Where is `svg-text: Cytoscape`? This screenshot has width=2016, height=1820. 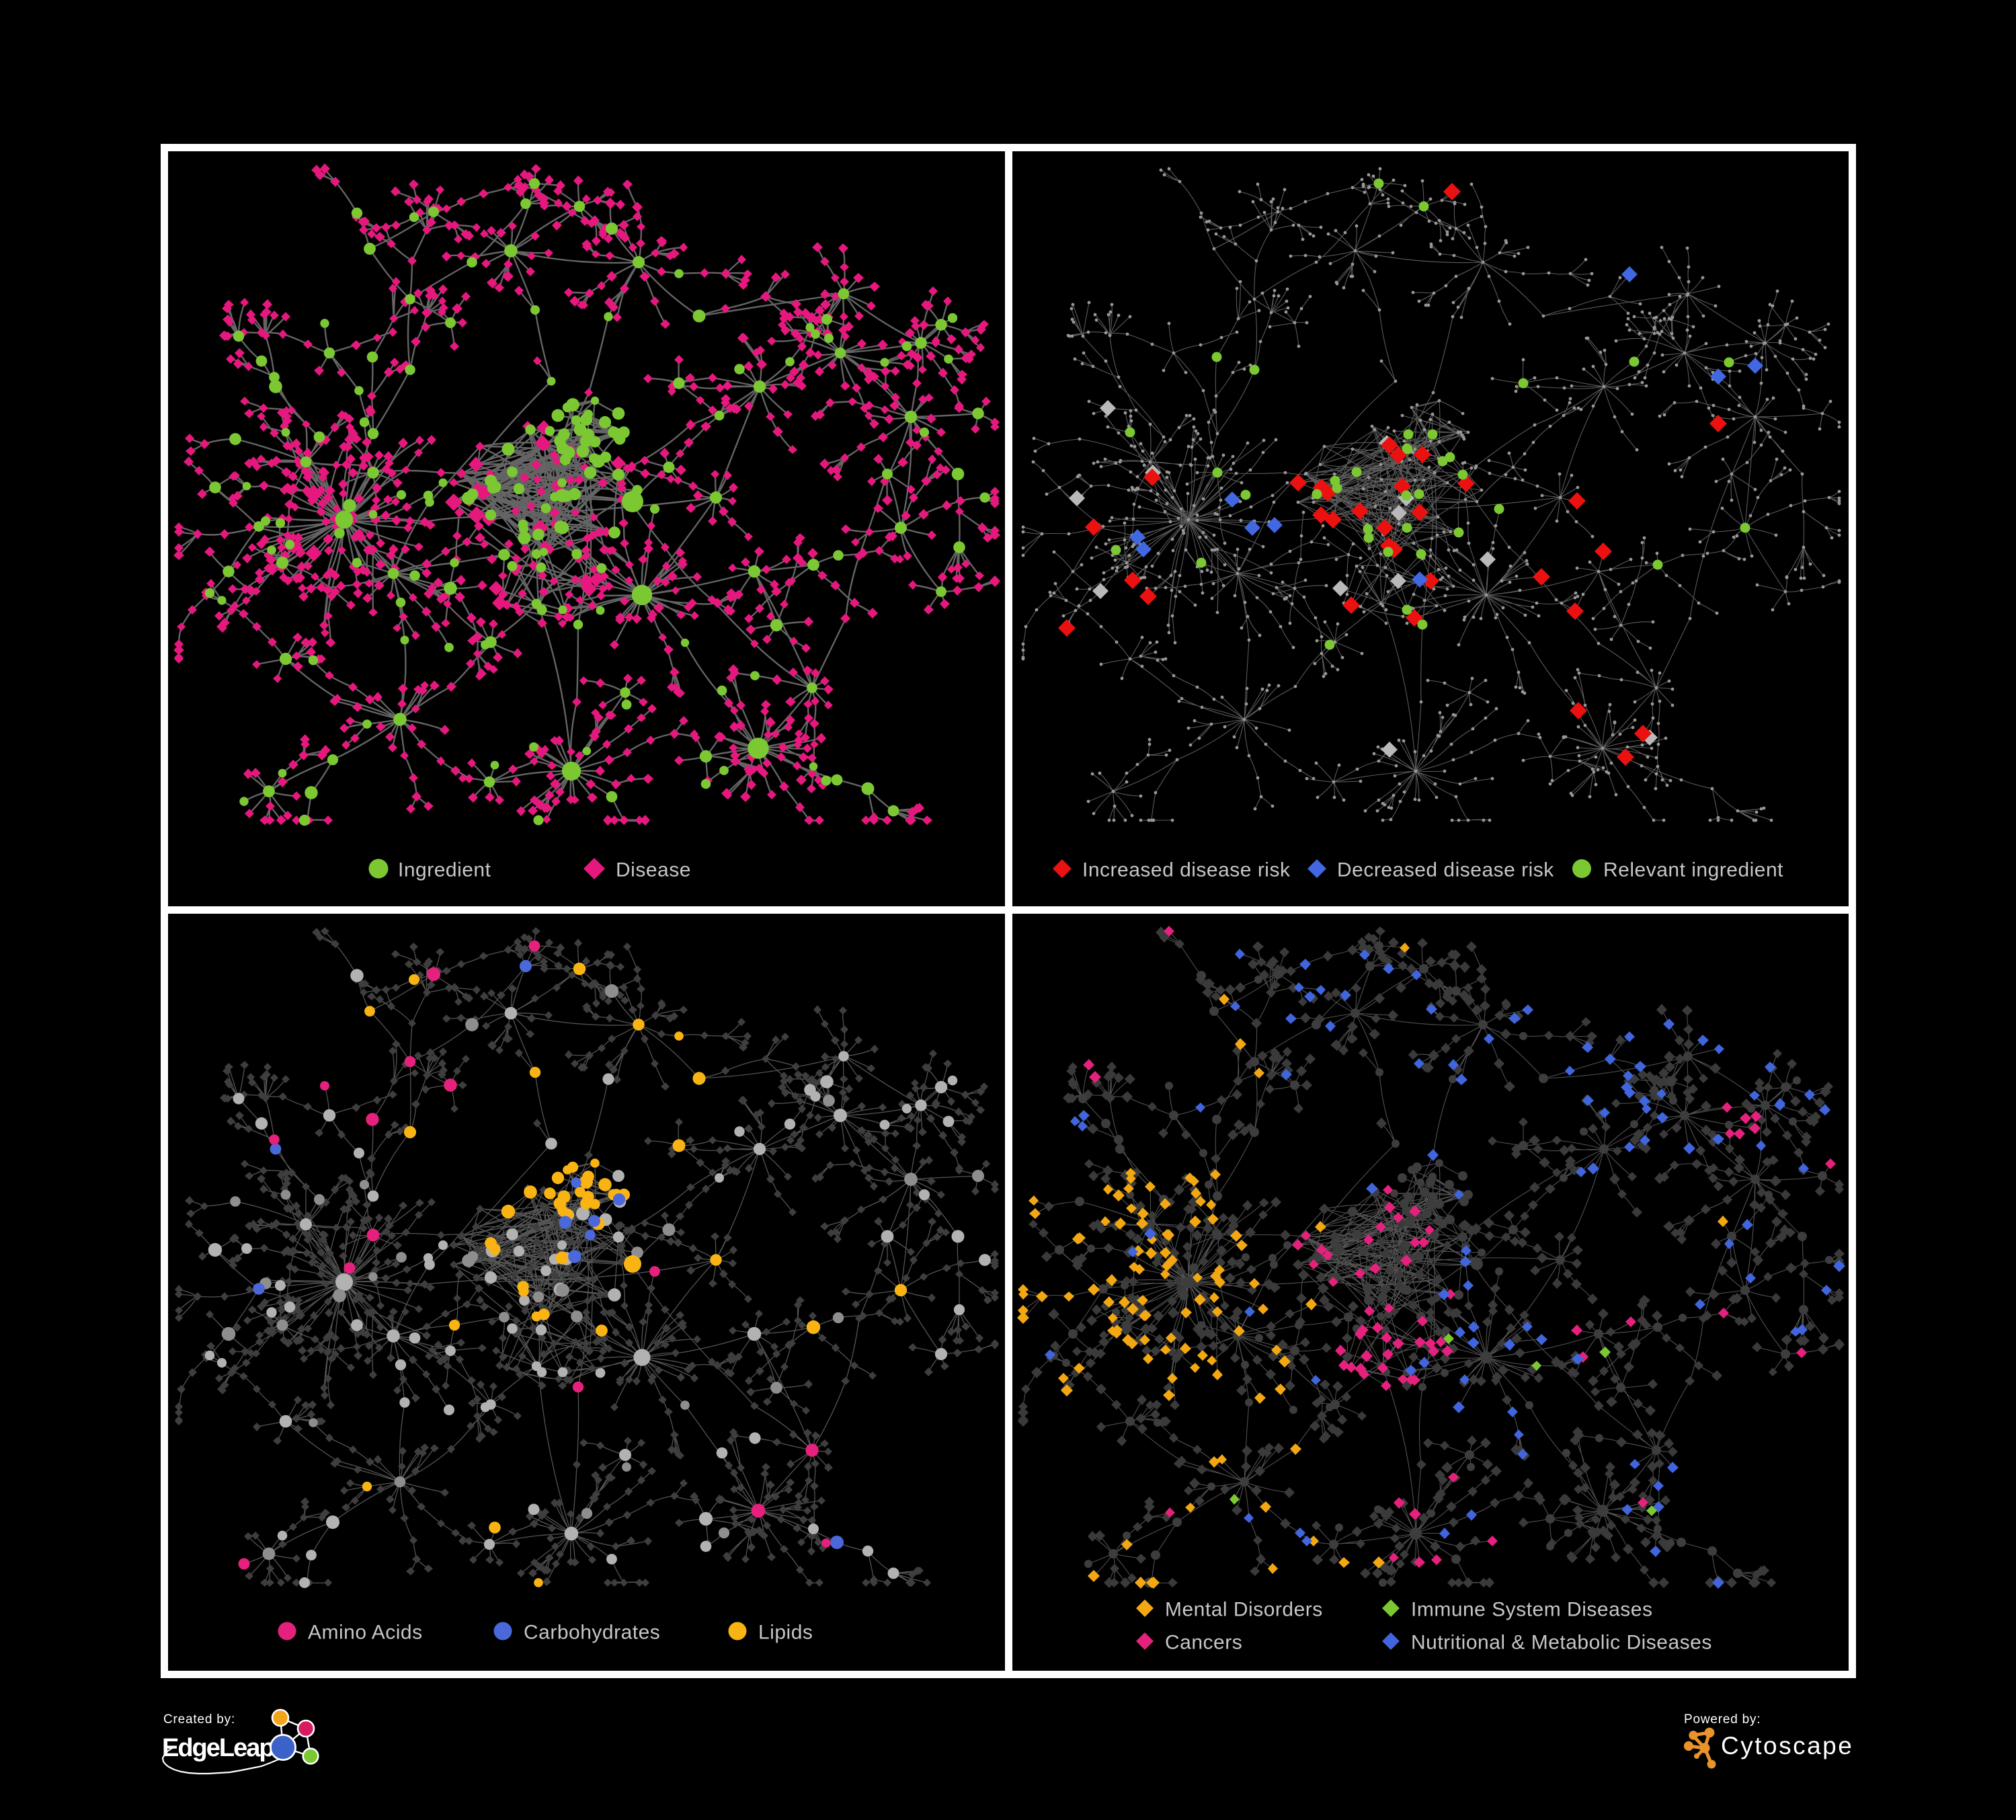 svg-text: Cytoscape is located at coordinates (1787, 1745).